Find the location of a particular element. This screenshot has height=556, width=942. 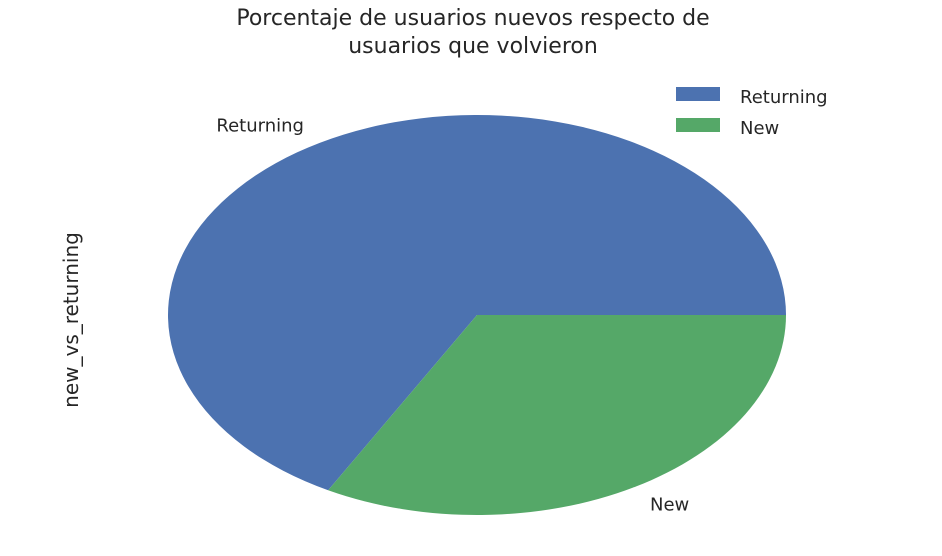

legend-swatch-returning is located at coordinates (698, 94).